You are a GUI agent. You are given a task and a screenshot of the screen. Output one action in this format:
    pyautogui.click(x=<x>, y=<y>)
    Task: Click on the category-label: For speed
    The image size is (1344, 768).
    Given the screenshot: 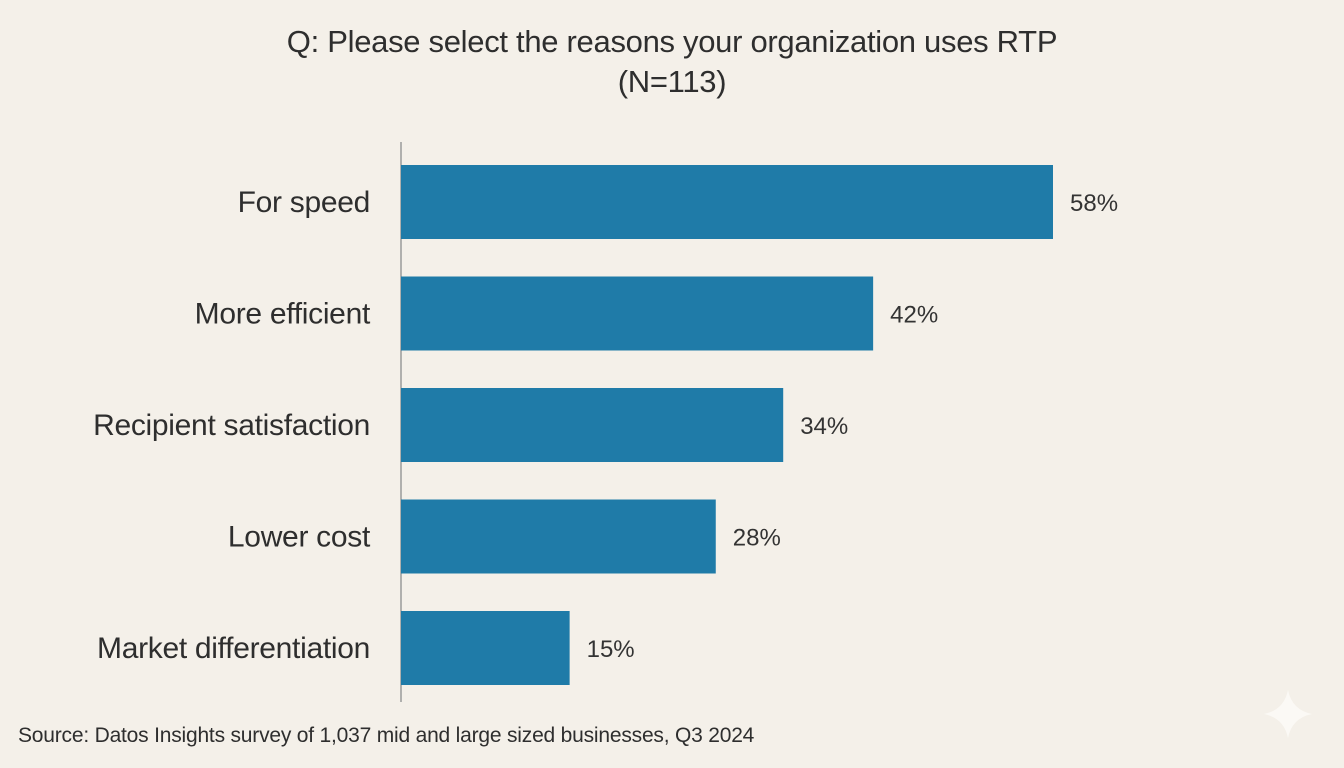 What is the action you would take?
    pyautogui.click(x=304, y=202)
    